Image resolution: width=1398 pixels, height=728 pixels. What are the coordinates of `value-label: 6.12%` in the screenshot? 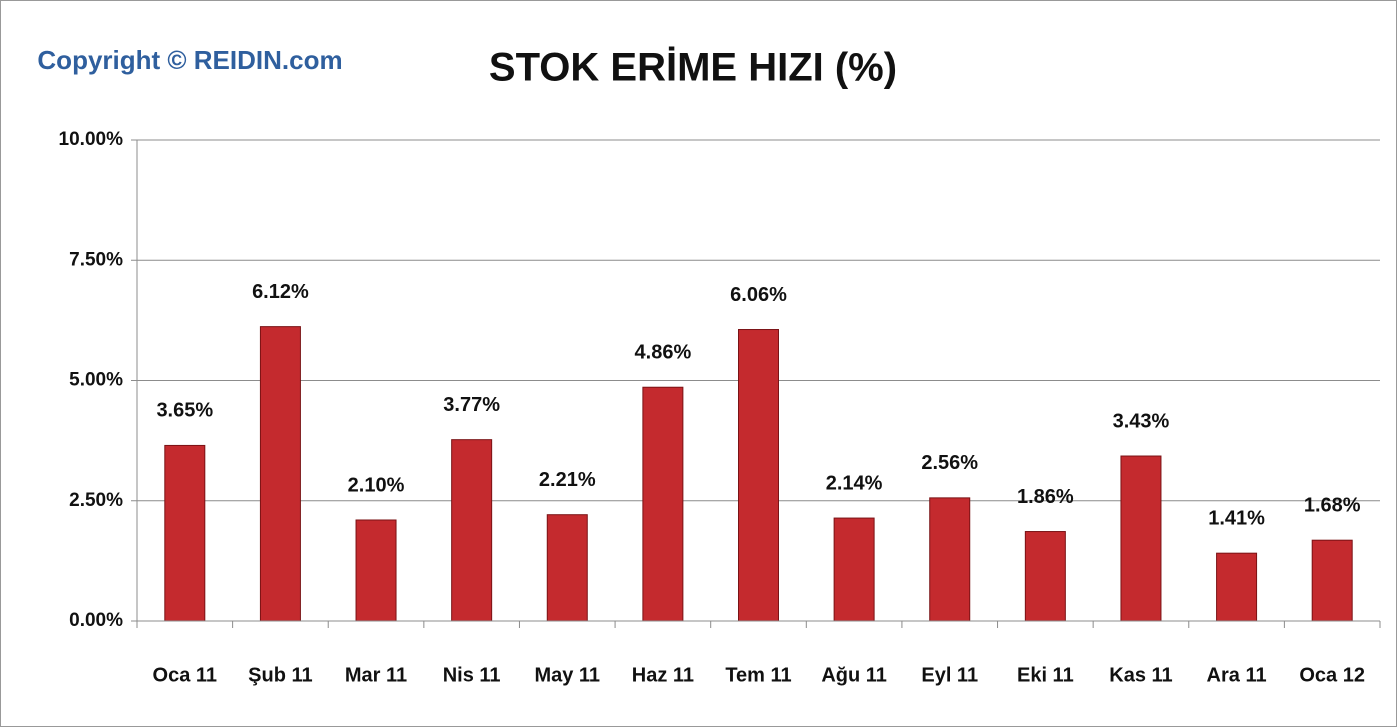 It's located at (280, 292).